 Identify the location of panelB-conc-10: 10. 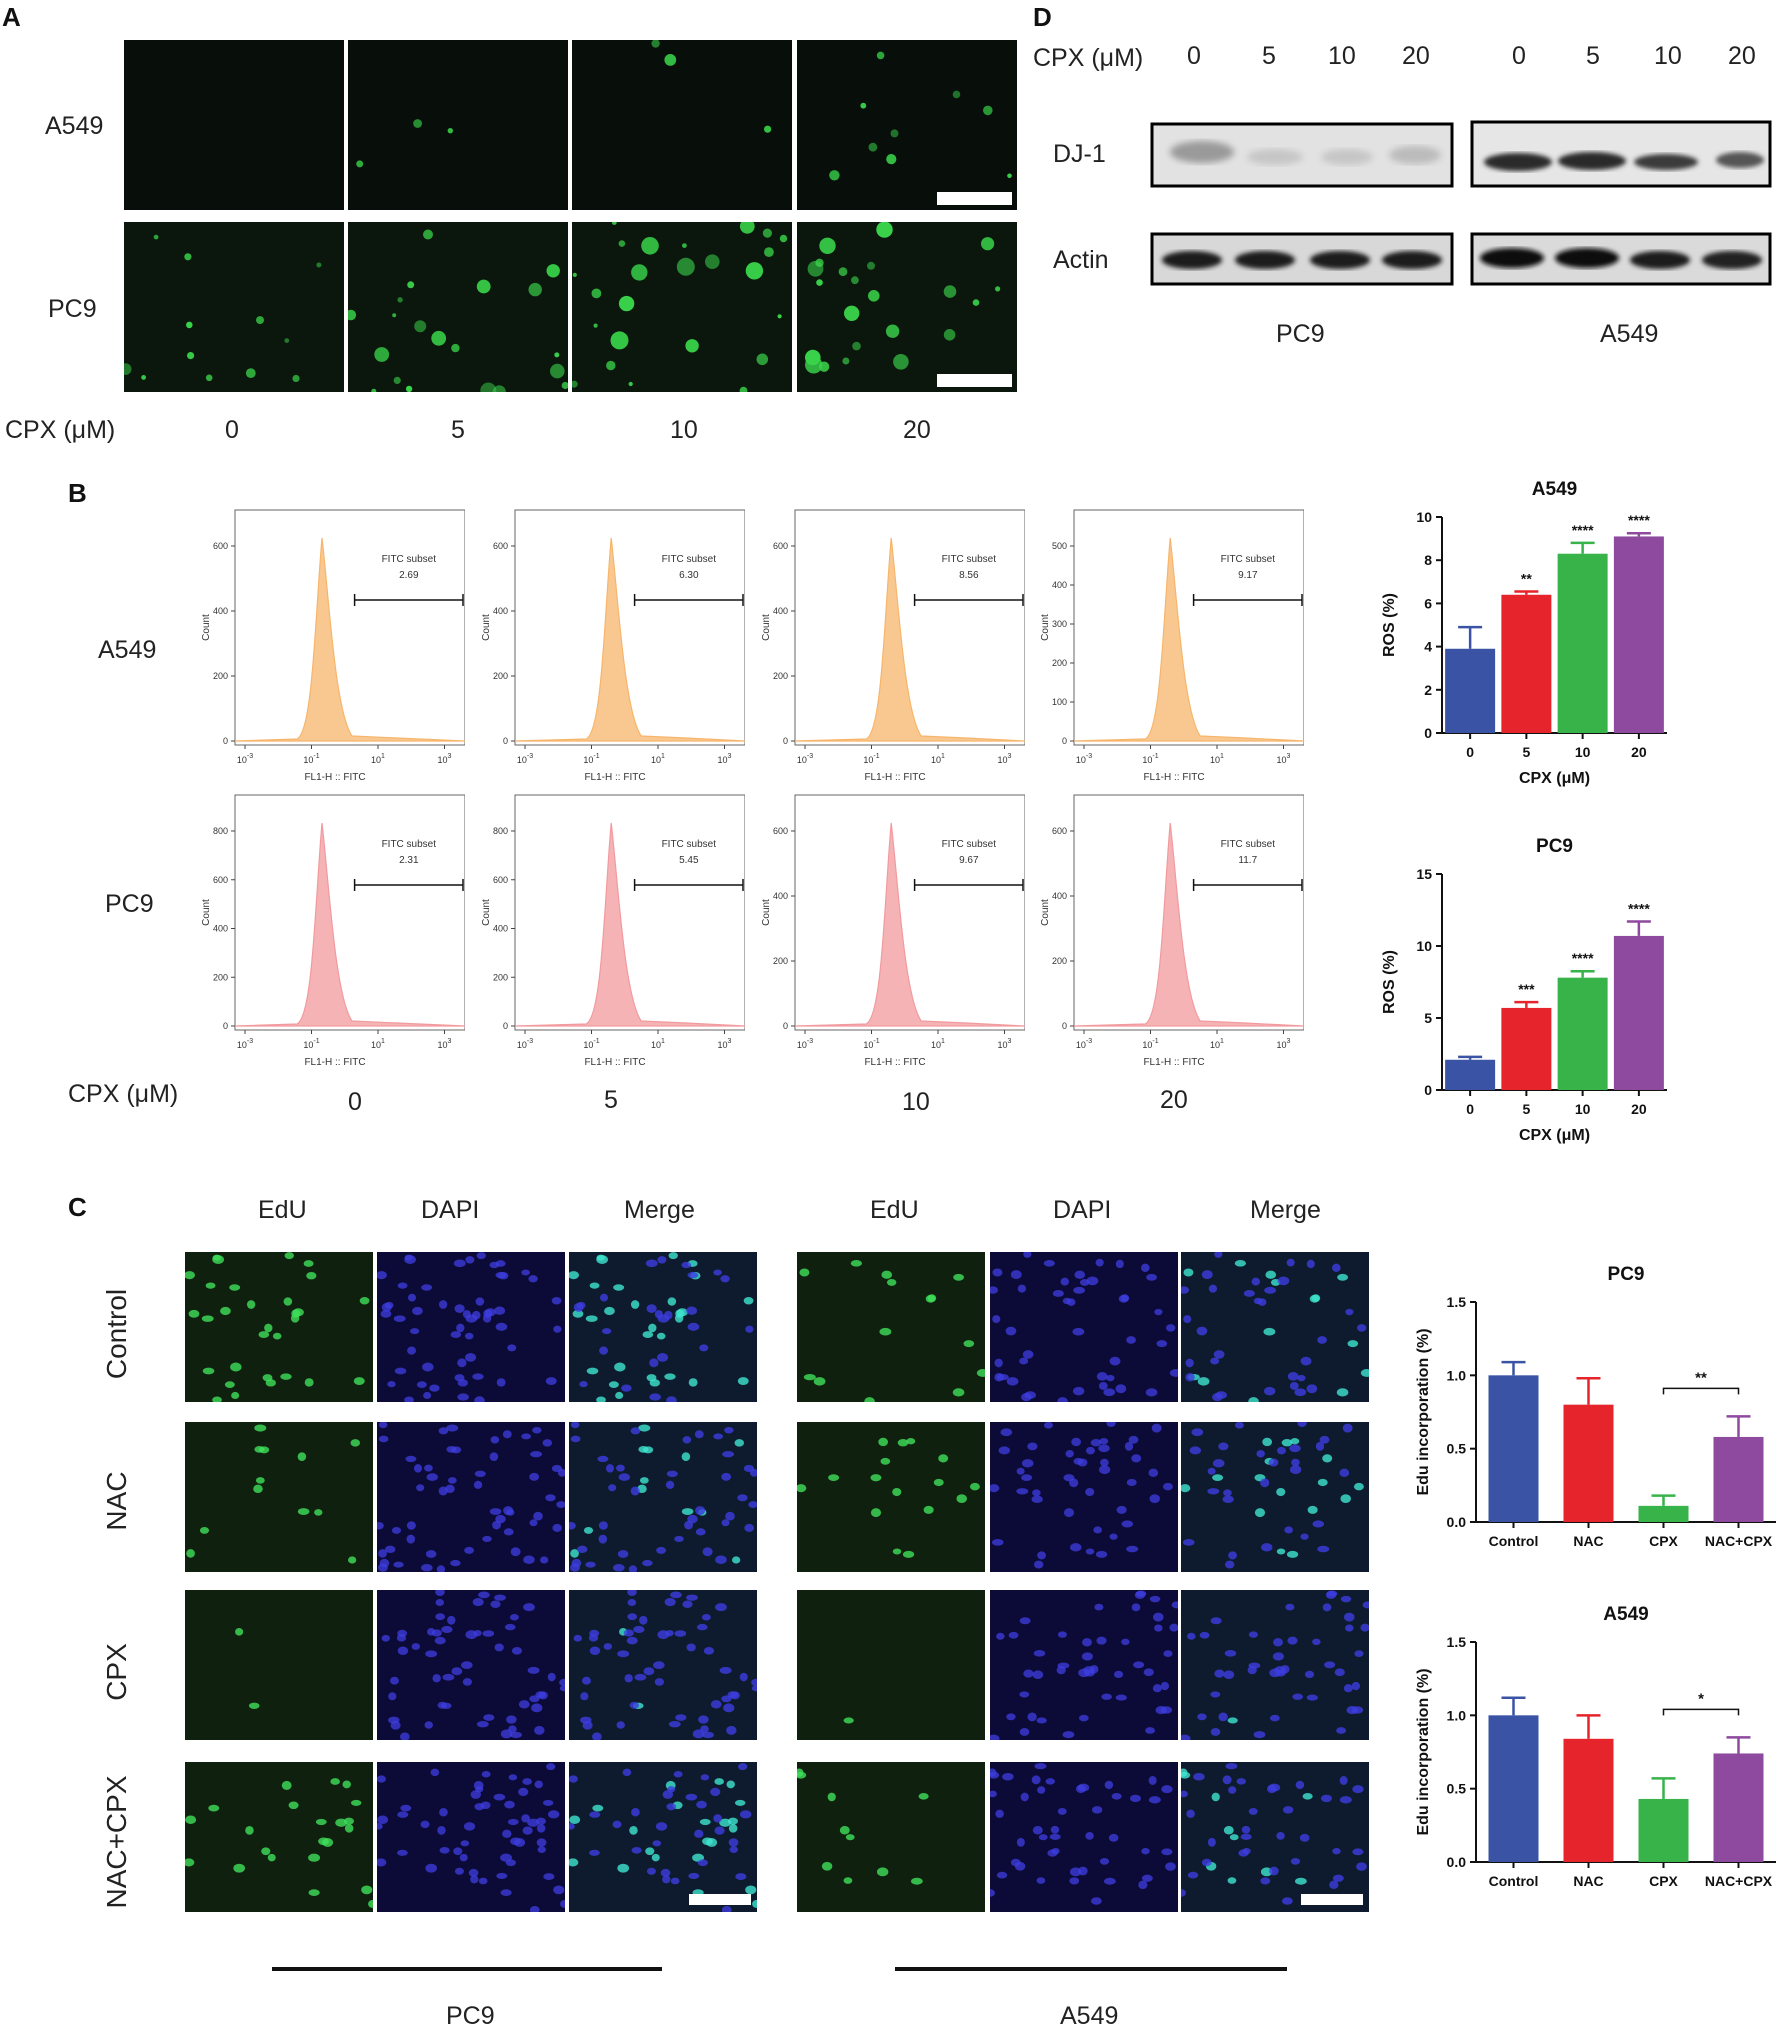
(916, 1102).